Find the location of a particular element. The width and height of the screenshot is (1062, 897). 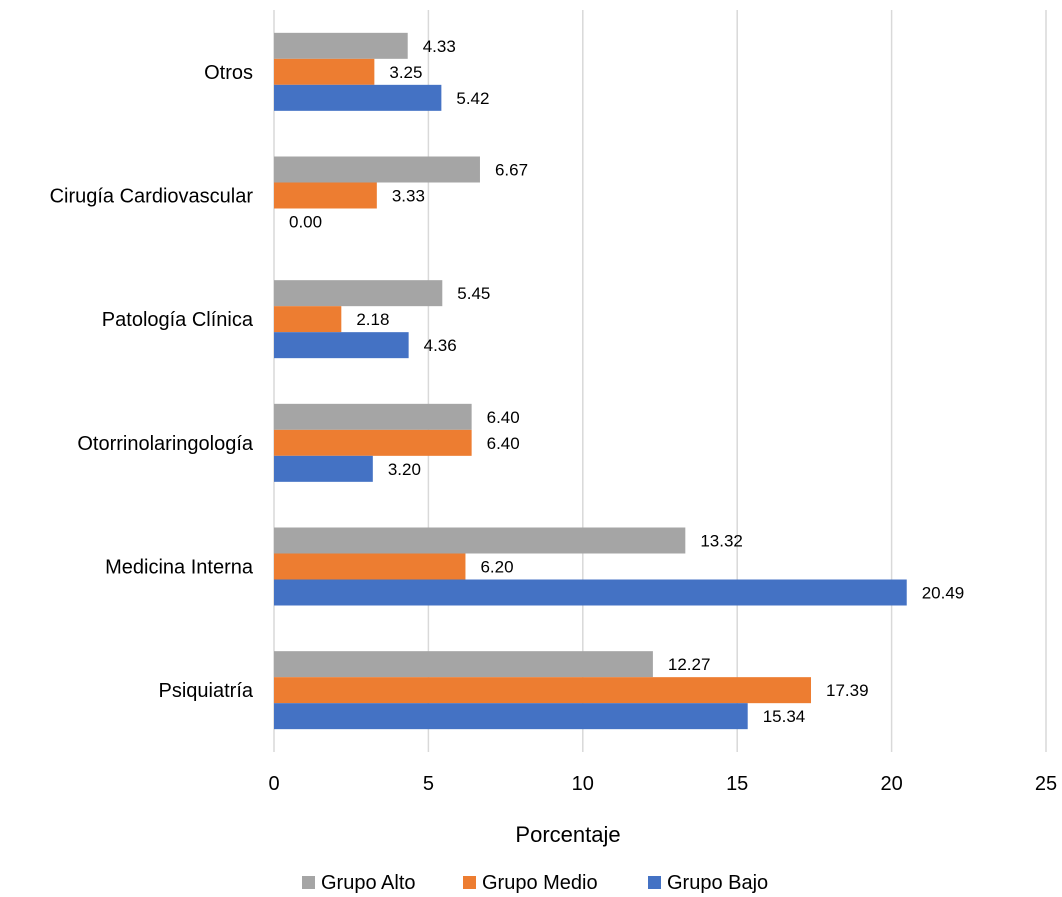

bar-grupo-medio-otorrinolaringologia is located at coordinates (373, 442).